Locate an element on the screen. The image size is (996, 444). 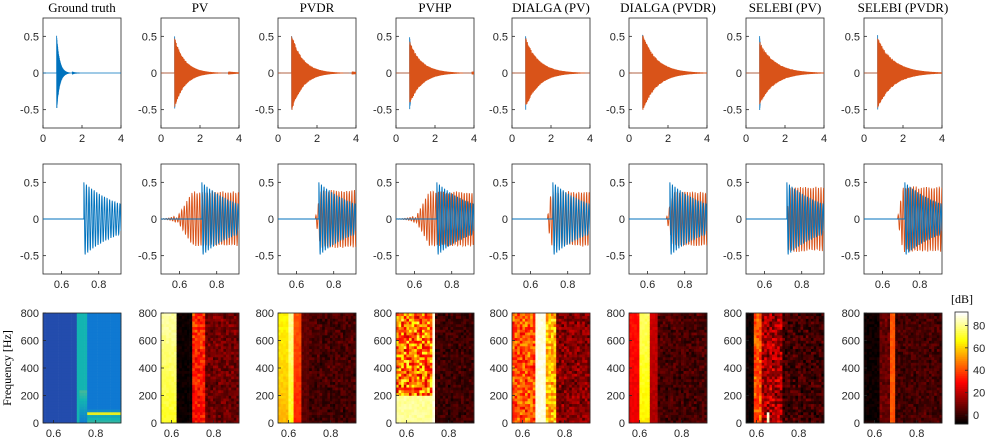
x-tick-label: 0.6 is located at coordinates (882, 285).